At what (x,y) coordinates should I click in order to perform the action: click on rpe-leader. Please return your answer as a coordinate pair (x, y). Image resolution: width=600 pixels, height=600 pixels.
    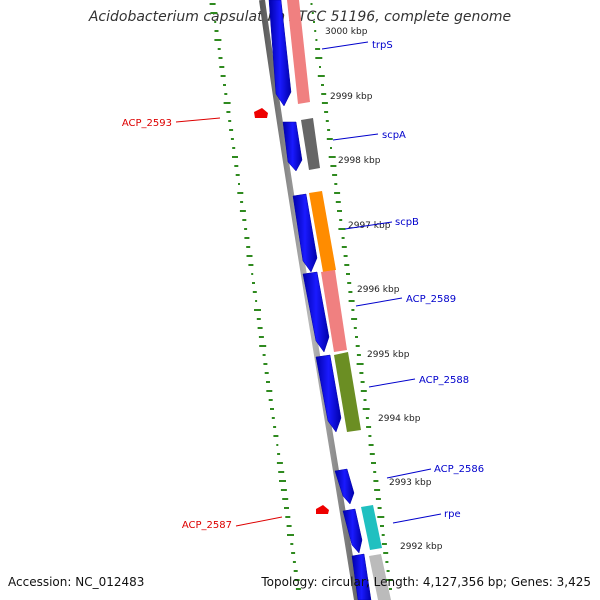
    Looking at the image, I should click on (417, 518).